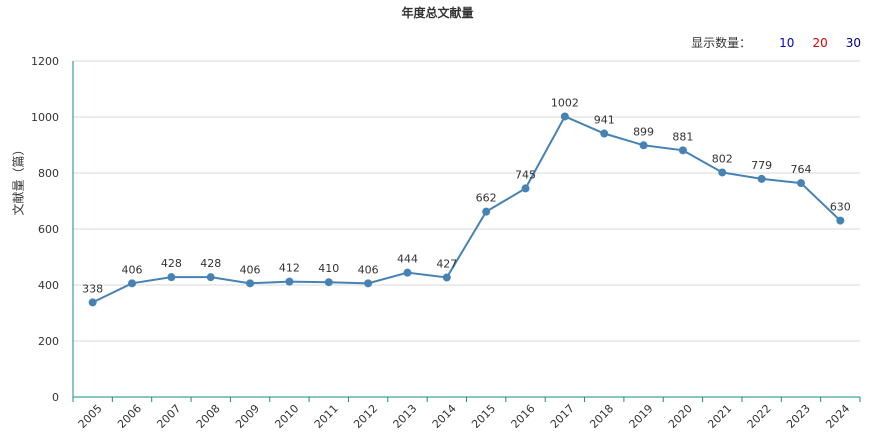 The height and width of the screenshot is (443, 875). Describe the element at coordinates (48, 341) in the screenshot. I see `y-tick-label: 200` at that location.